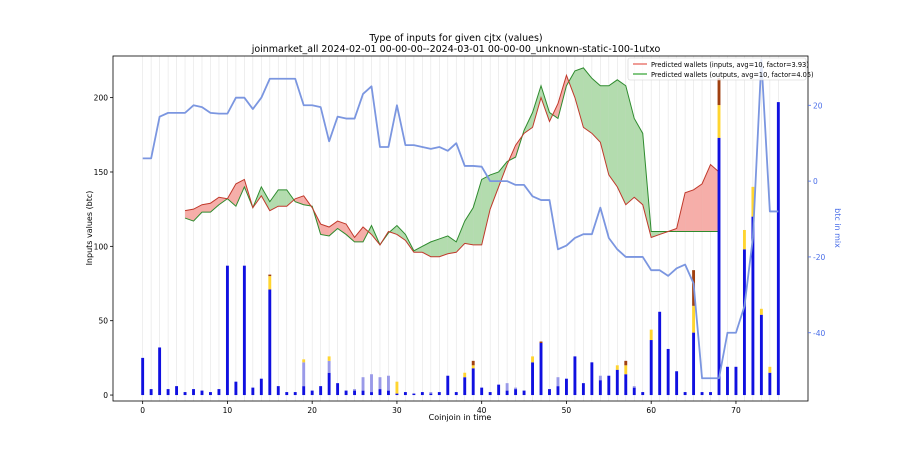 This screenshot has width=900, height=454. What do you see at coordinates (89, 228) in the screenshot?
I see `y-axis-label: Inputs values (btc)` at bounding box center [89, 228].